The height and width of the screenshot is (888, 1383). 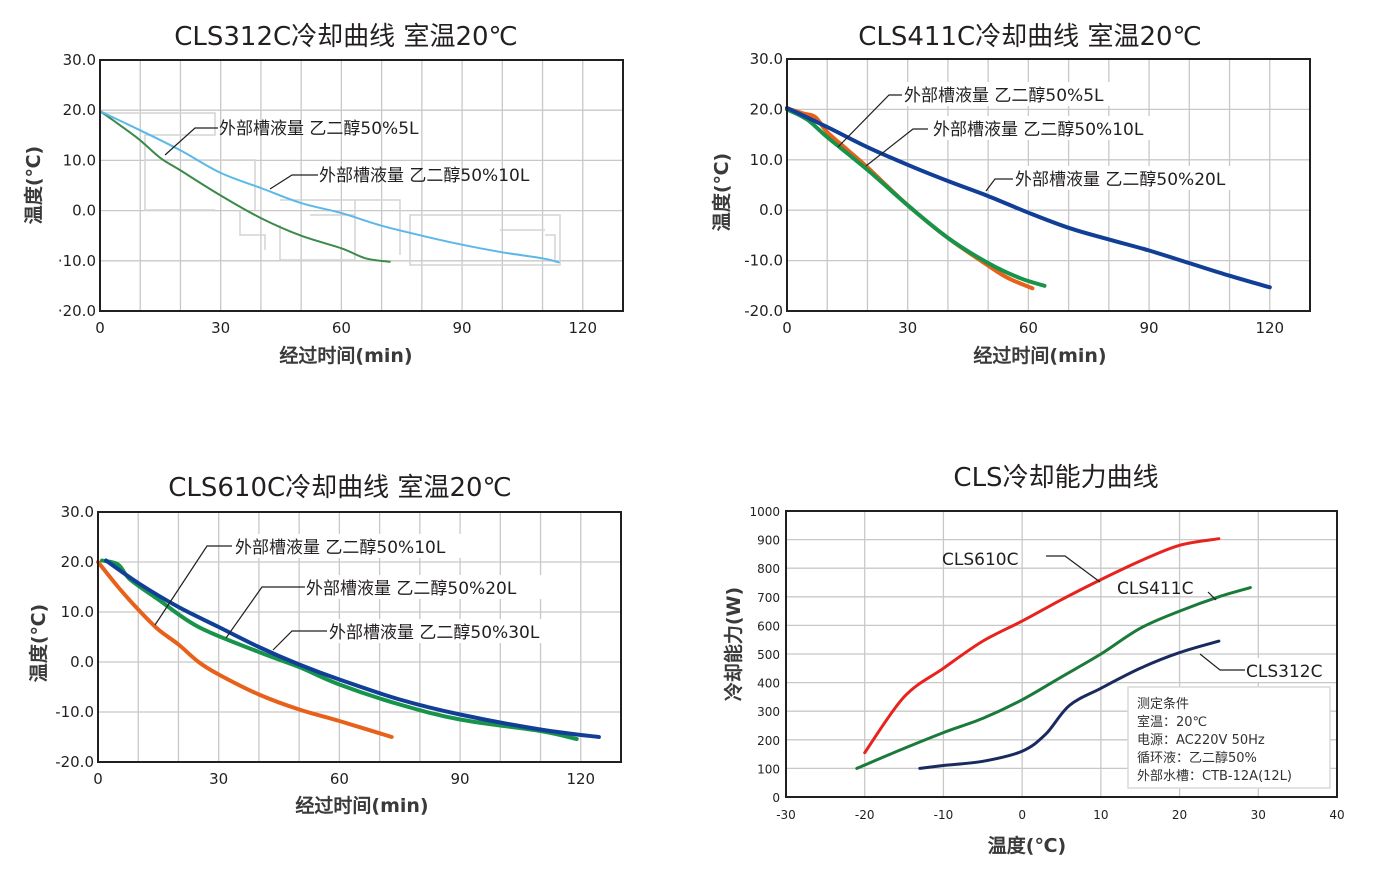 I want to click on x-tick-label: 40, so click(x=1336, y=815).